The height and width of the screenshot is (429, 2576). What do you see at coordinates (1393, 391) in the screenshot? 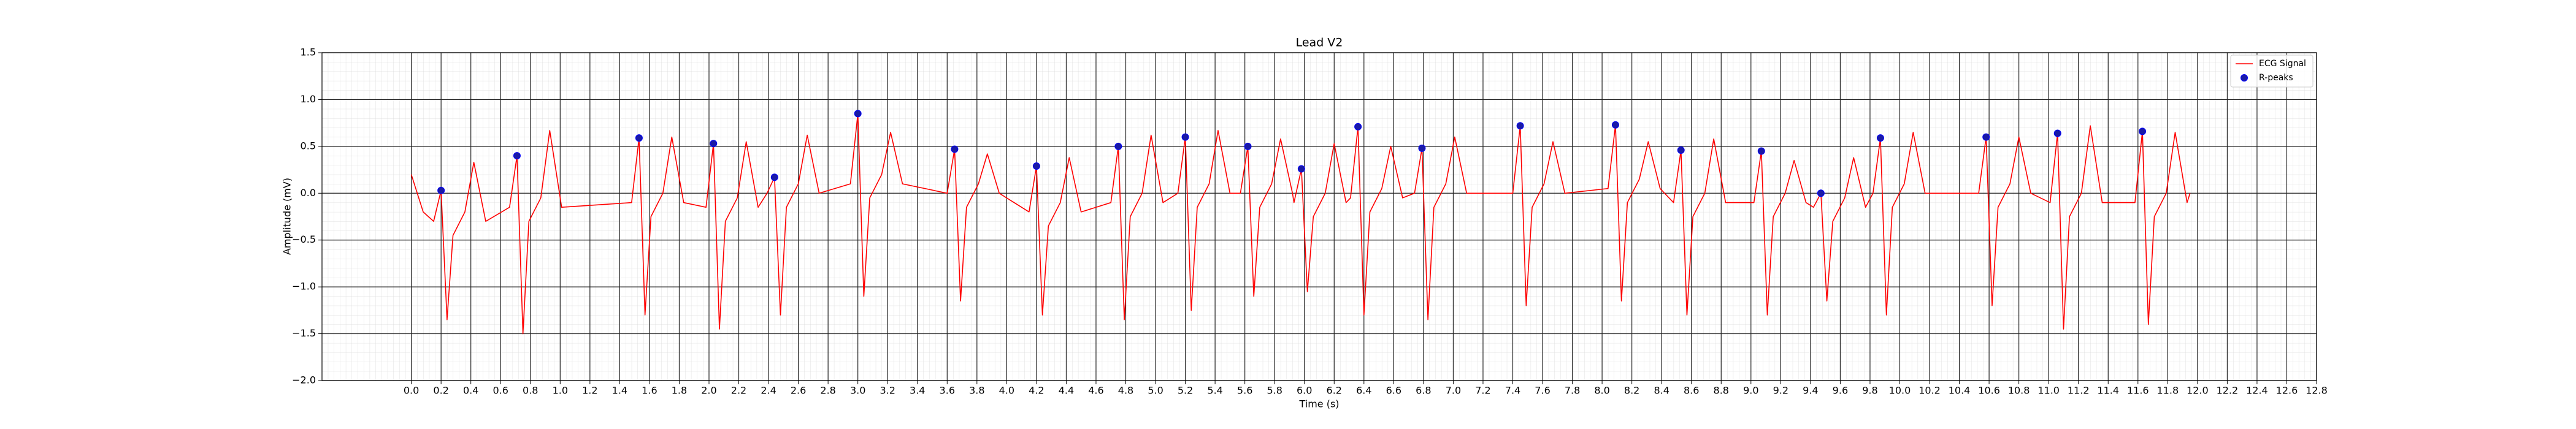
I see `x-tick-label: 6.6` at bounding box center [1393, 391].